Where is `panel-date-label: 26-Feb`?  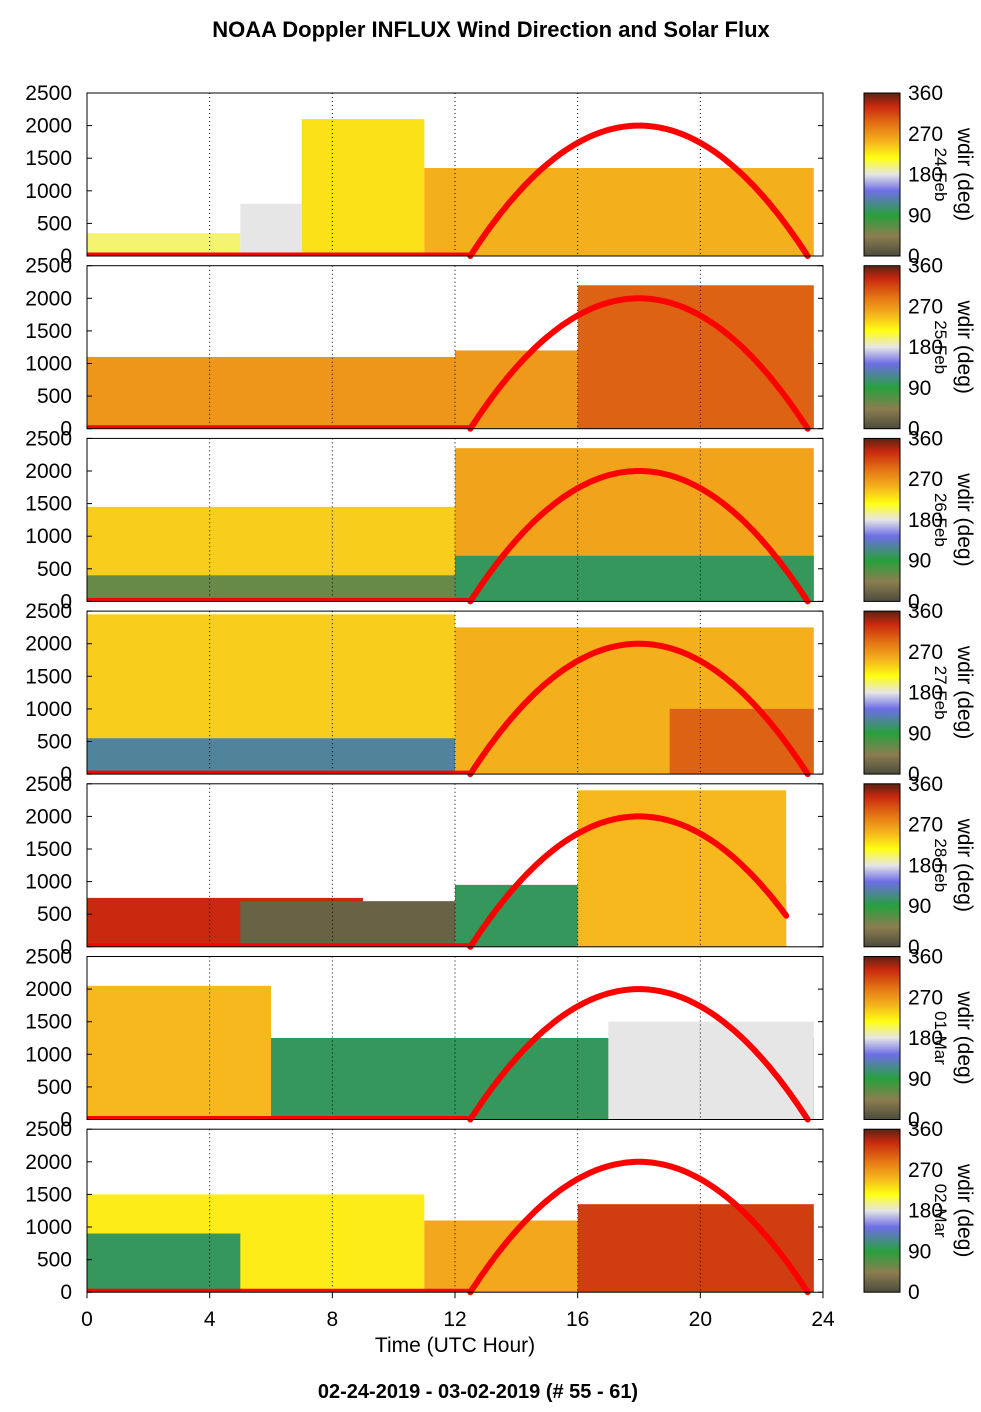 panel-date-label: 26-Feb is located at coordinates (940, 520).